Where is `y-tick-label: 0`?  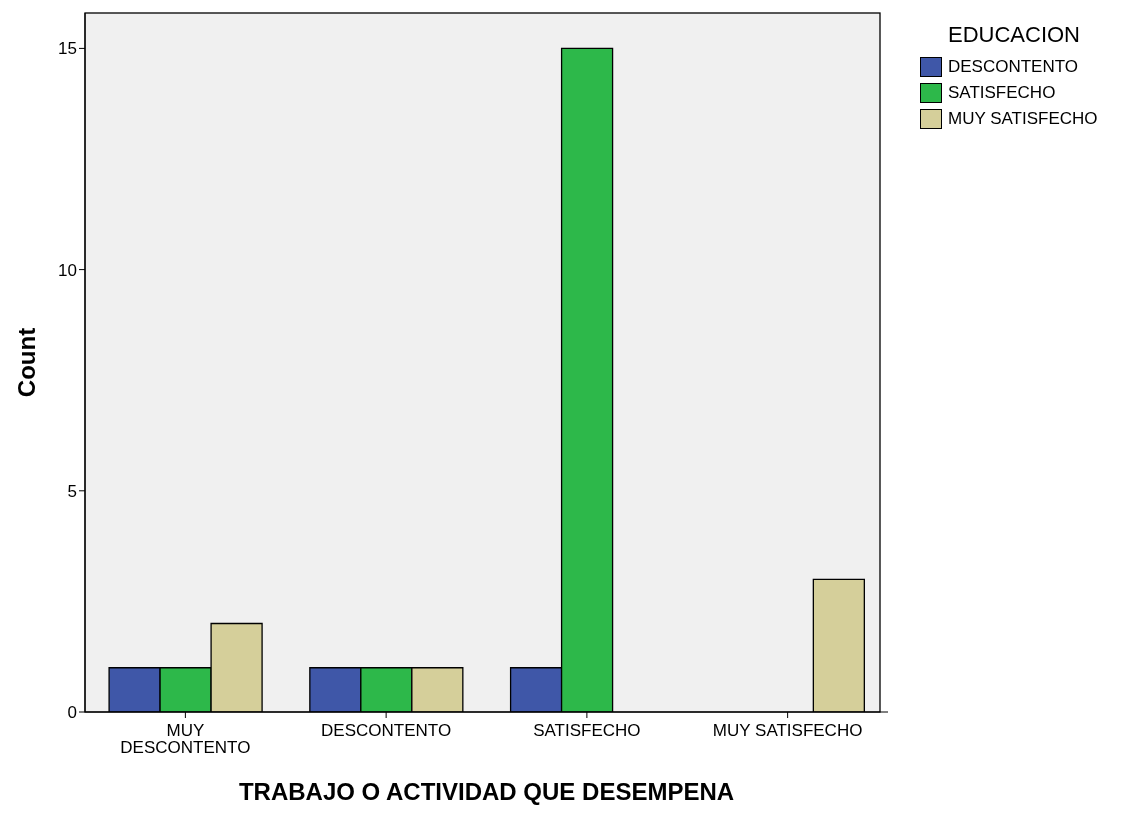
y-tick-label: 0 is located at coordinates (72, 713).